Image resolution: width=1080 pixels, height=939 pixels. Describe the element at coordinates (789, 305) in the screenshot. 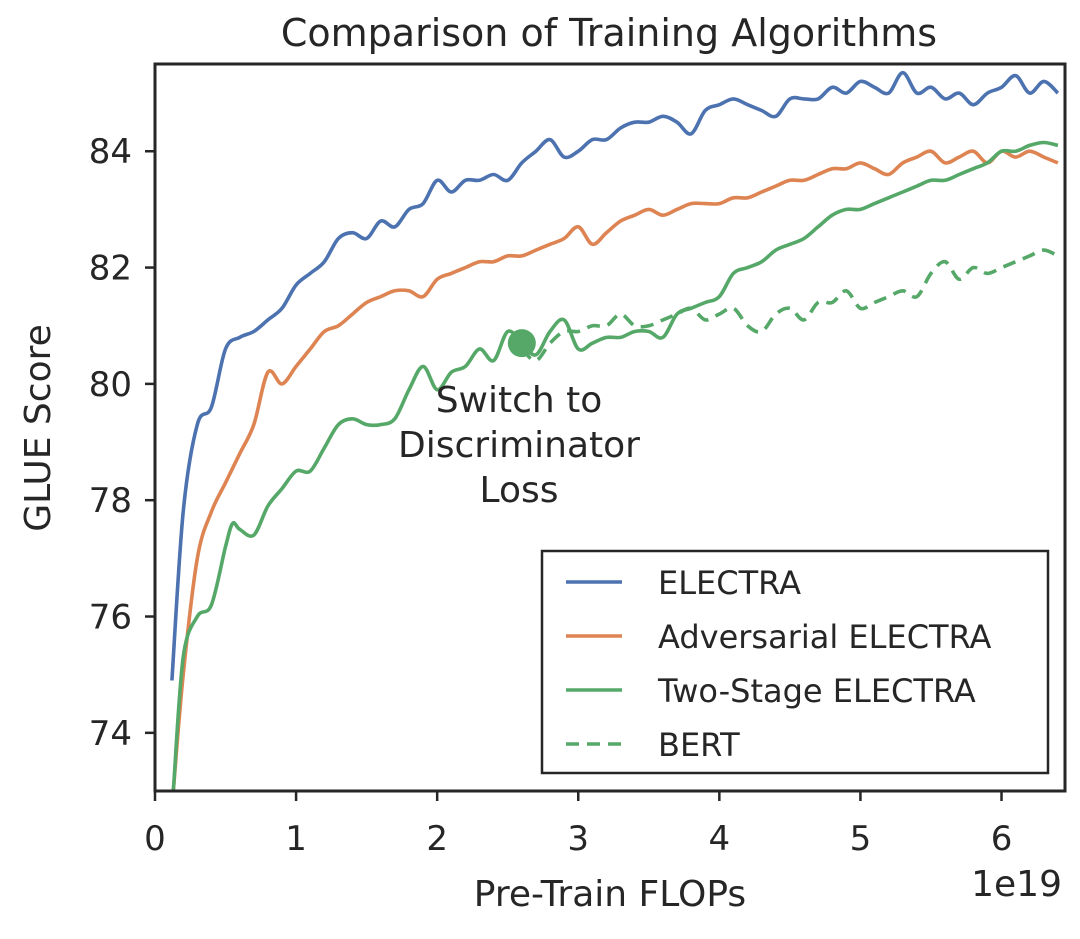

I see `series-line-bert` at that location.